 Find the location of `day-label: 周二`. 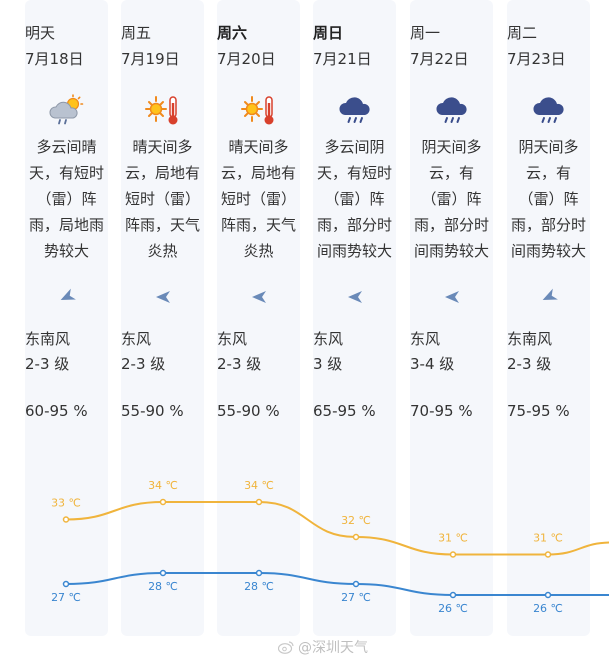

day-label: 周二 is located at coordinates (522, 33).